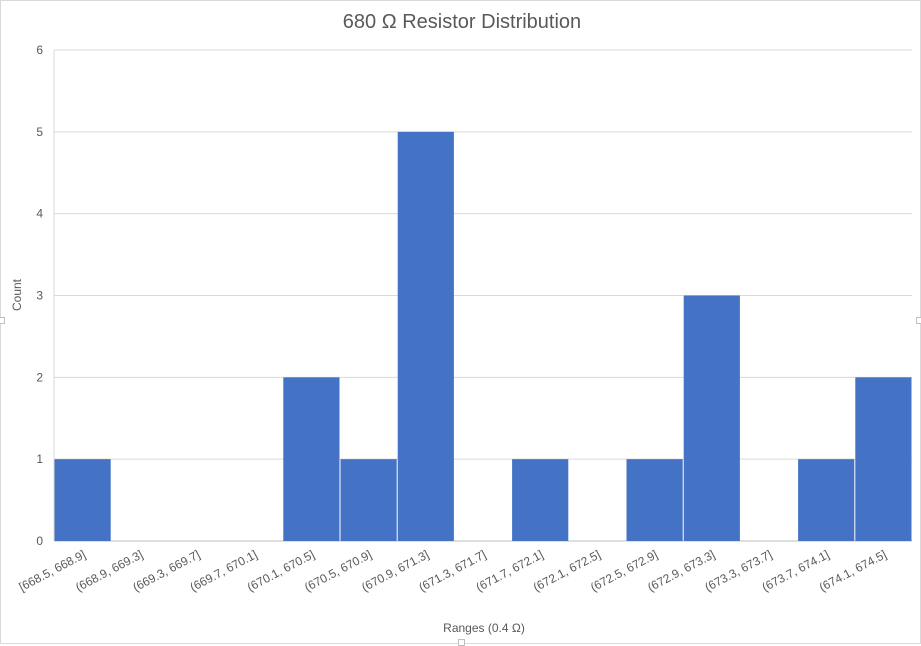  I want to click on chart-title: 680 Ω Resistor Distribution, so click(462, 22).